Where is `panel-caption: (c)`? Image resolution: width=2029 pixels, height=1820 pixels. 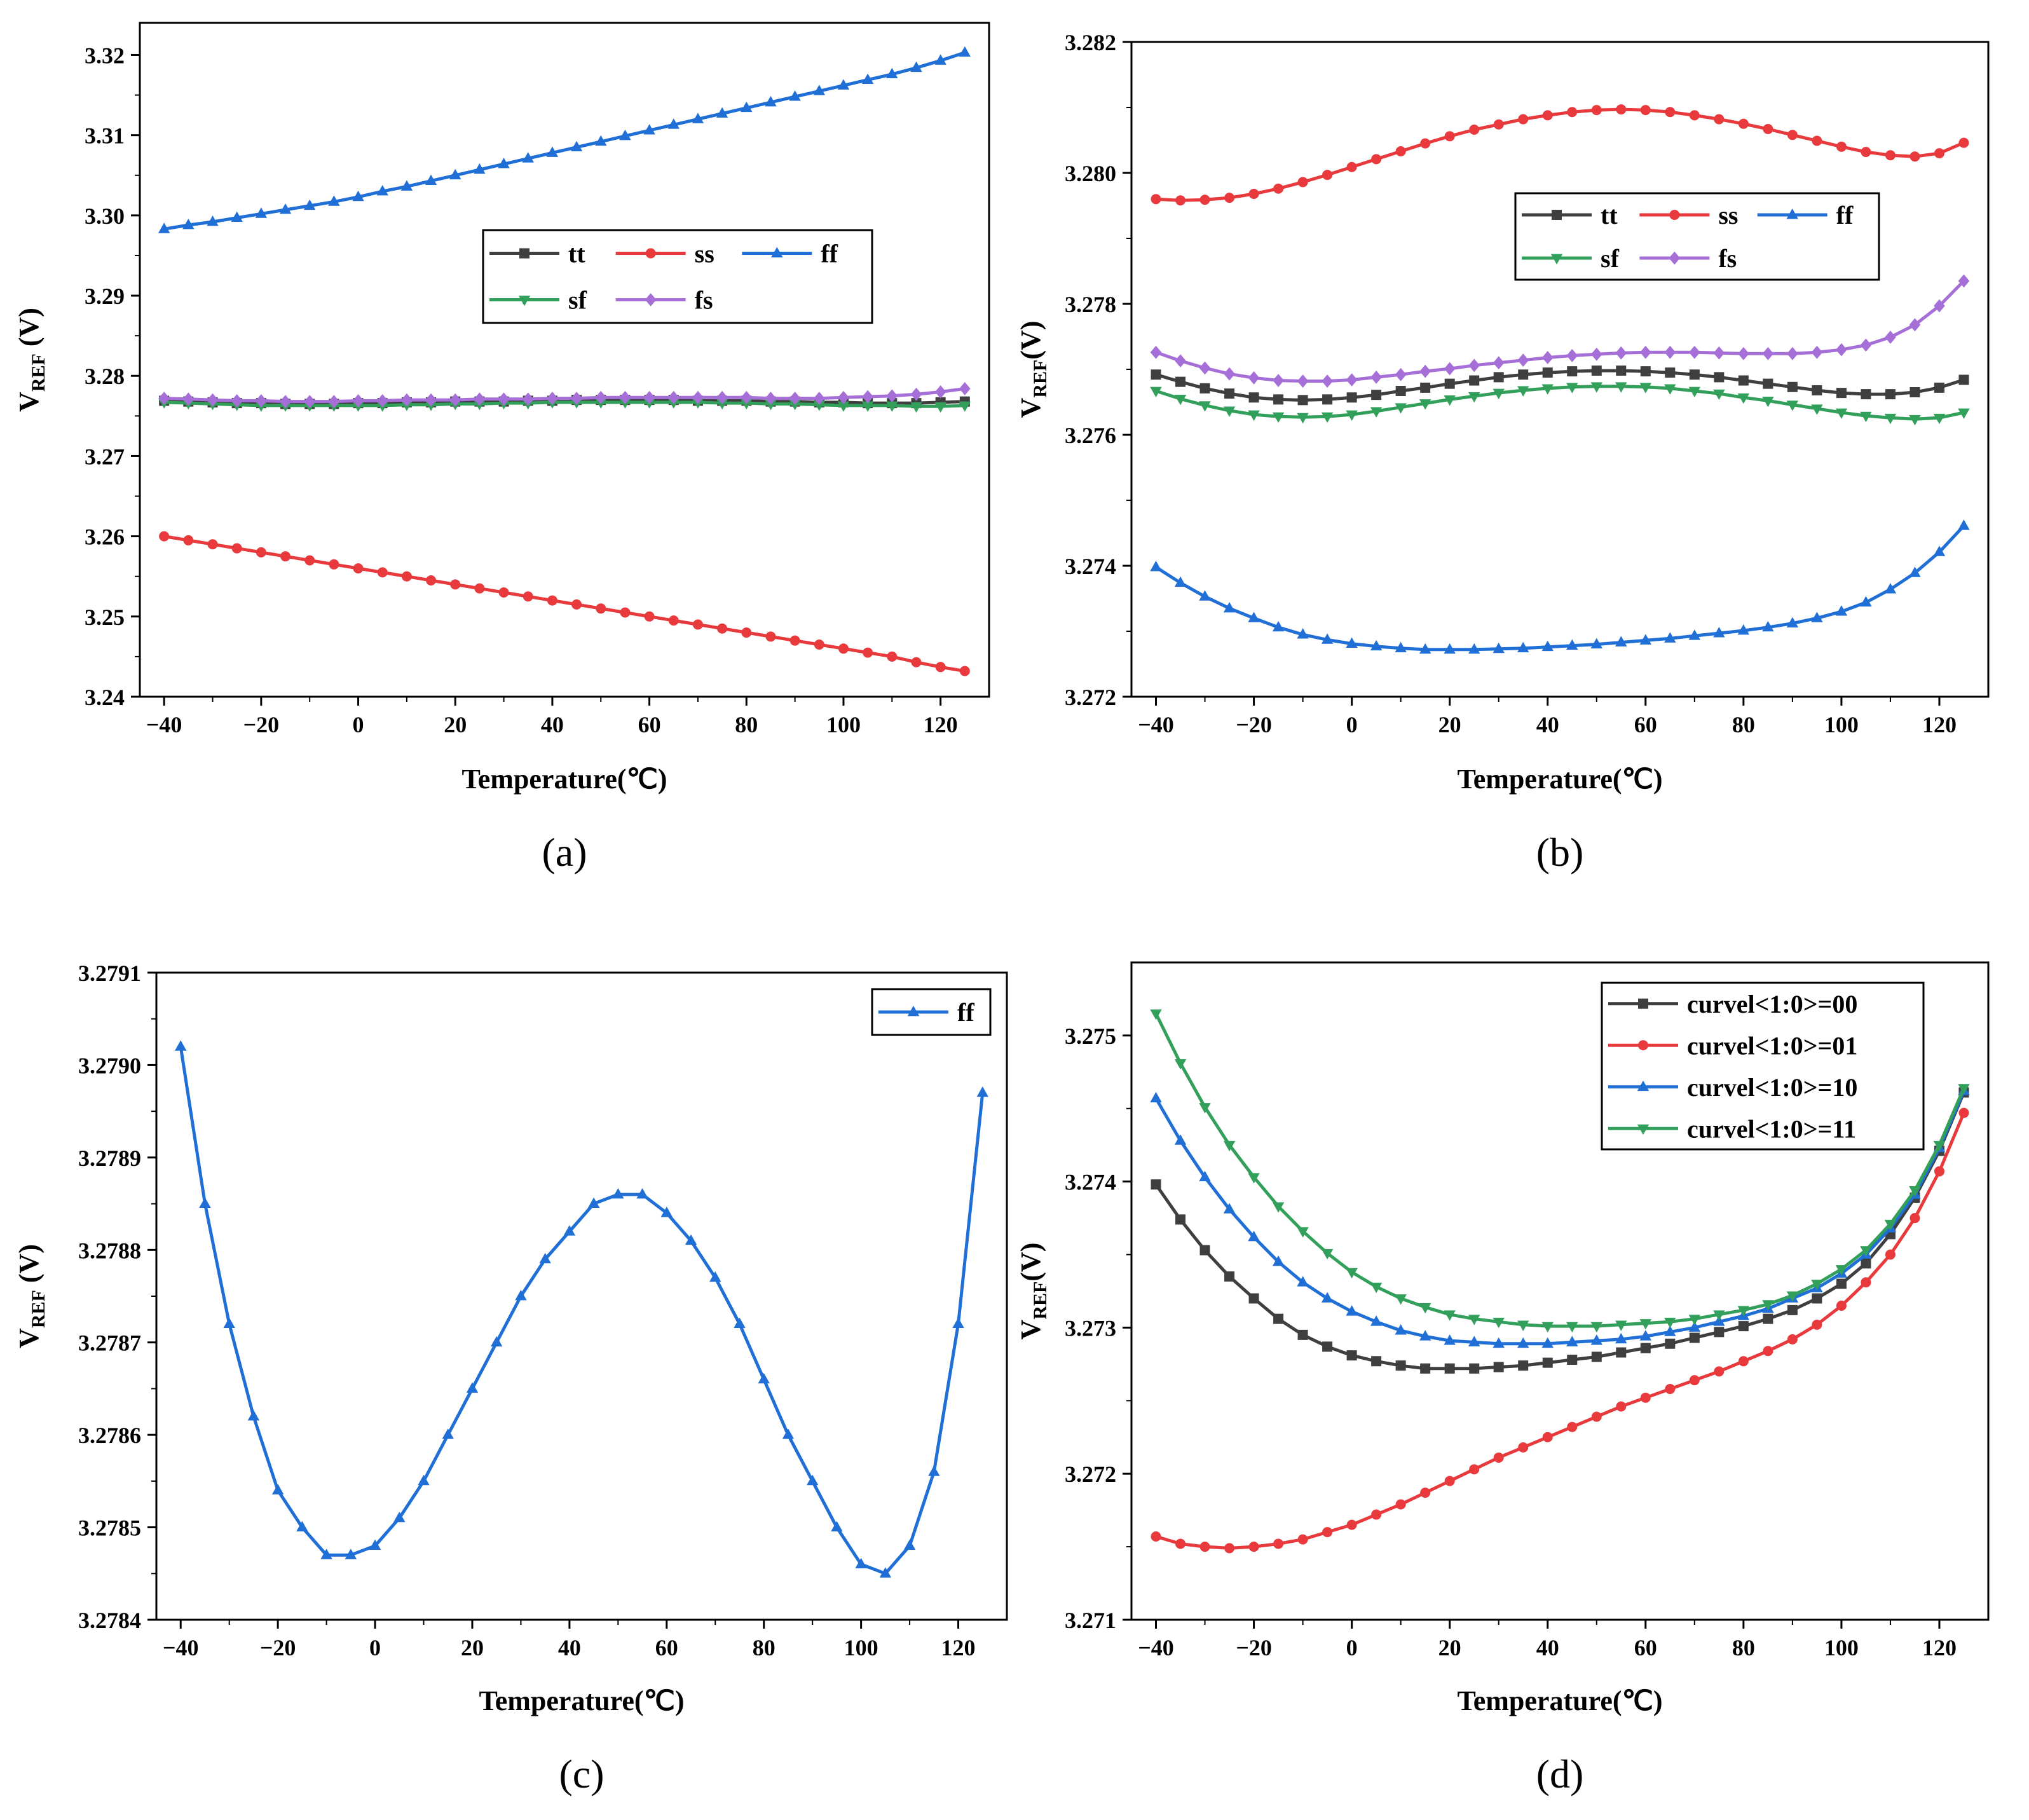
panel-caption: (c) is located at coordinates (581, 1773).